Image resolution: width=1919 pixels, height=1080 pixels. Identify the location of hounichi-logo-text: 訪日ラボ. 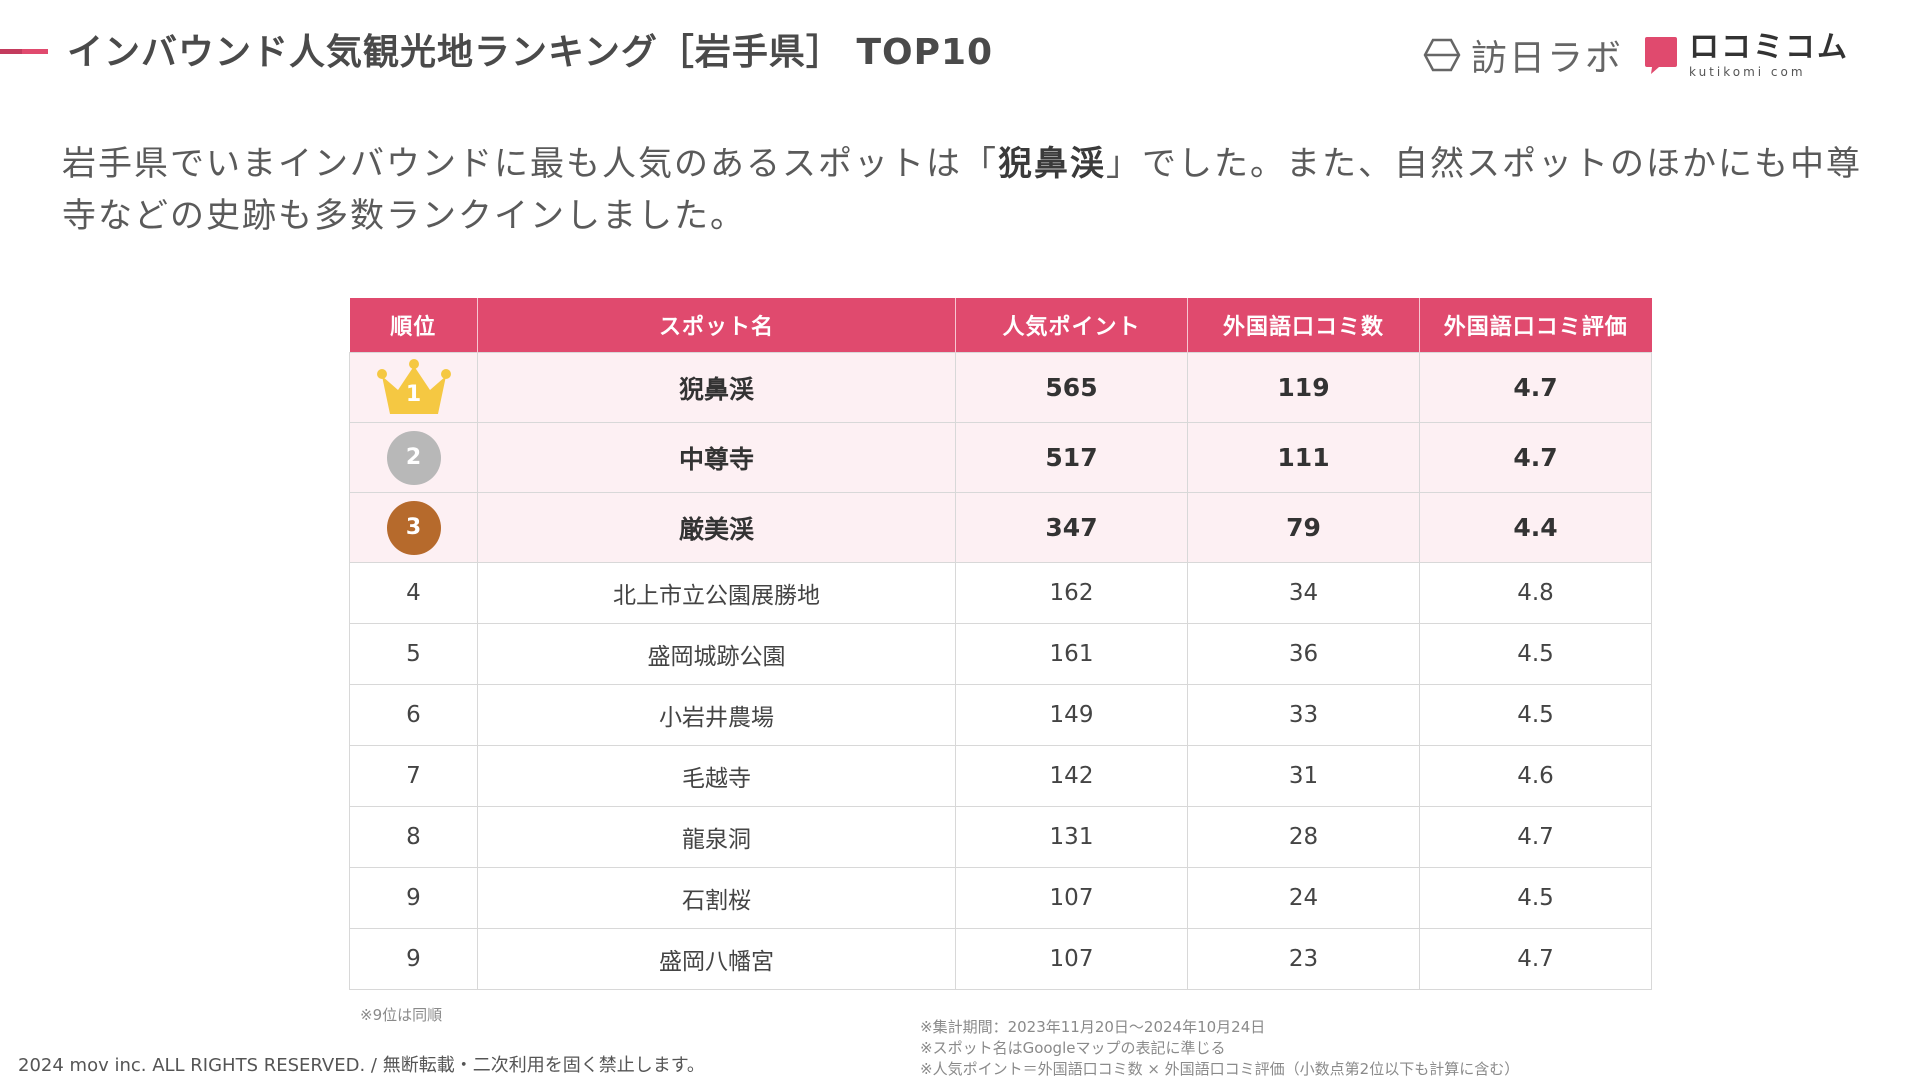
(1546, 58).